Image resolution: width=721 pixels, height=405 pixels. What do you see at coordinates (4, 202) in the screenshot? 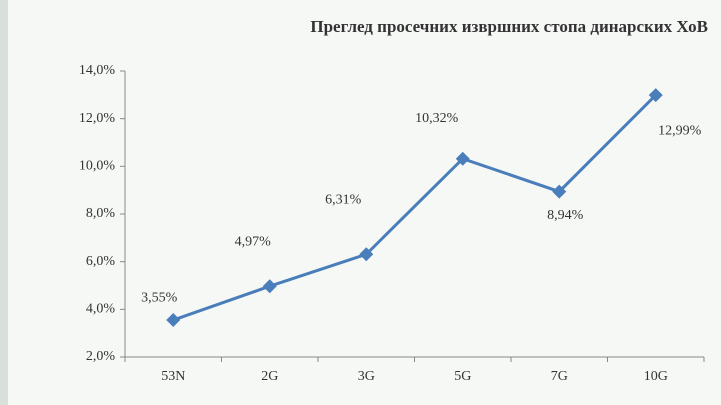
I see `left-strip` at bounding box center [4, 202].